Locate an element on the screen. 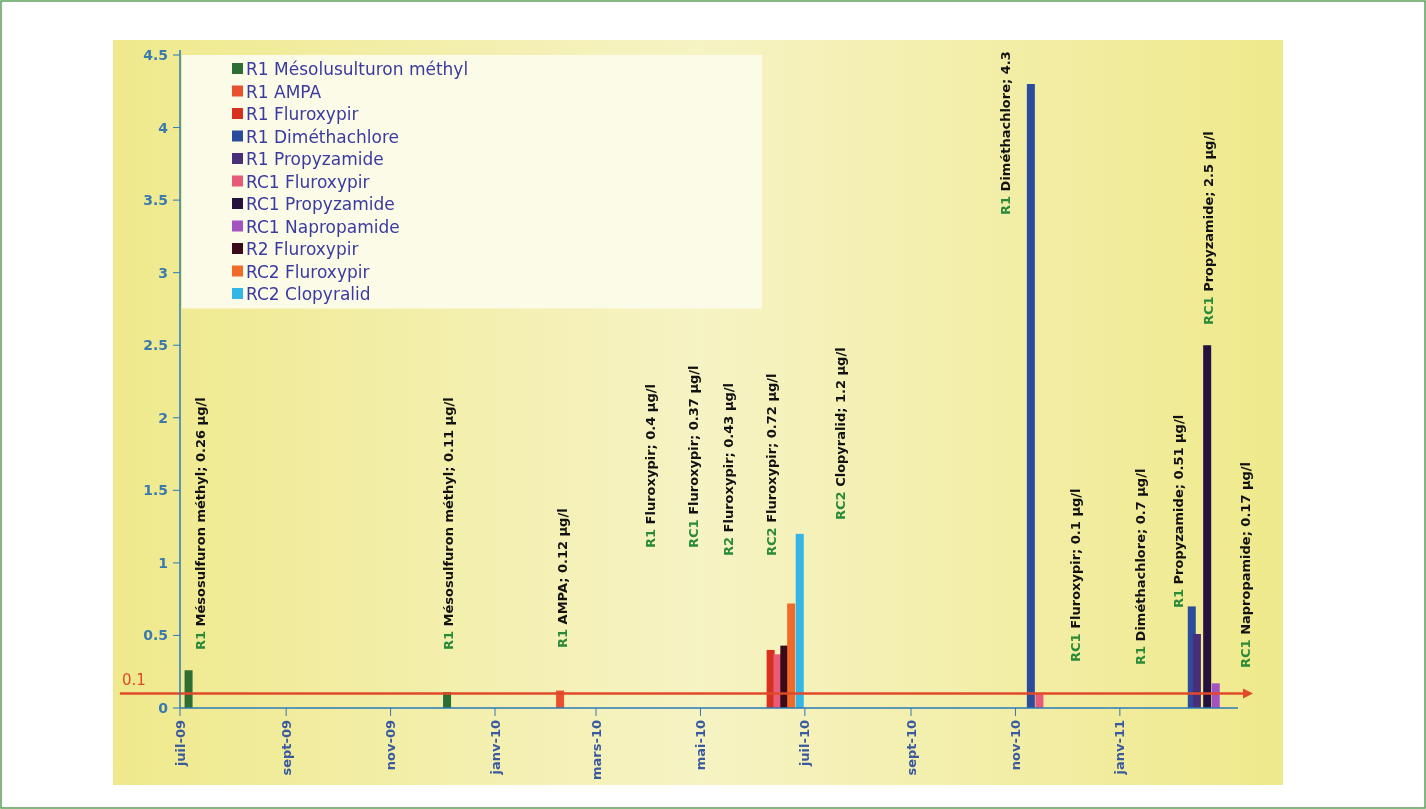 This screenshot has height=809, width=1426. x-tick-label: mai-10 is located at coordinates (700, 745).